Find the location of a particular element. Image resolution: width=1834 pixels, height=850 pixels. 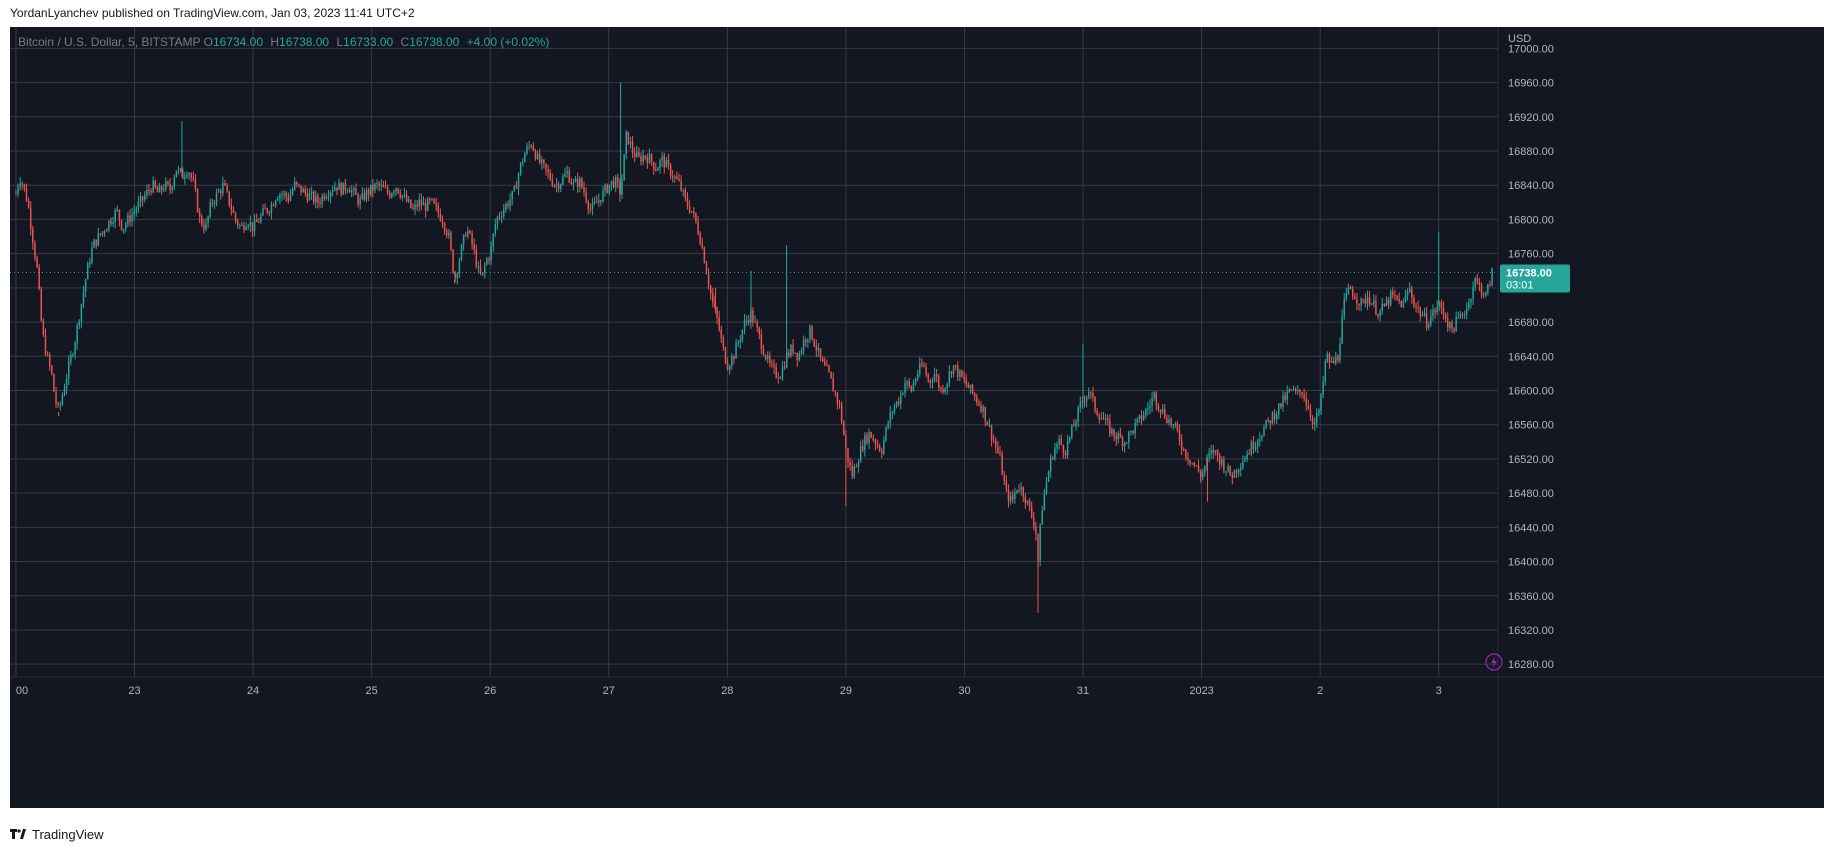

y-tick-label: 16360.00 is located at coordinates (1531, 597).